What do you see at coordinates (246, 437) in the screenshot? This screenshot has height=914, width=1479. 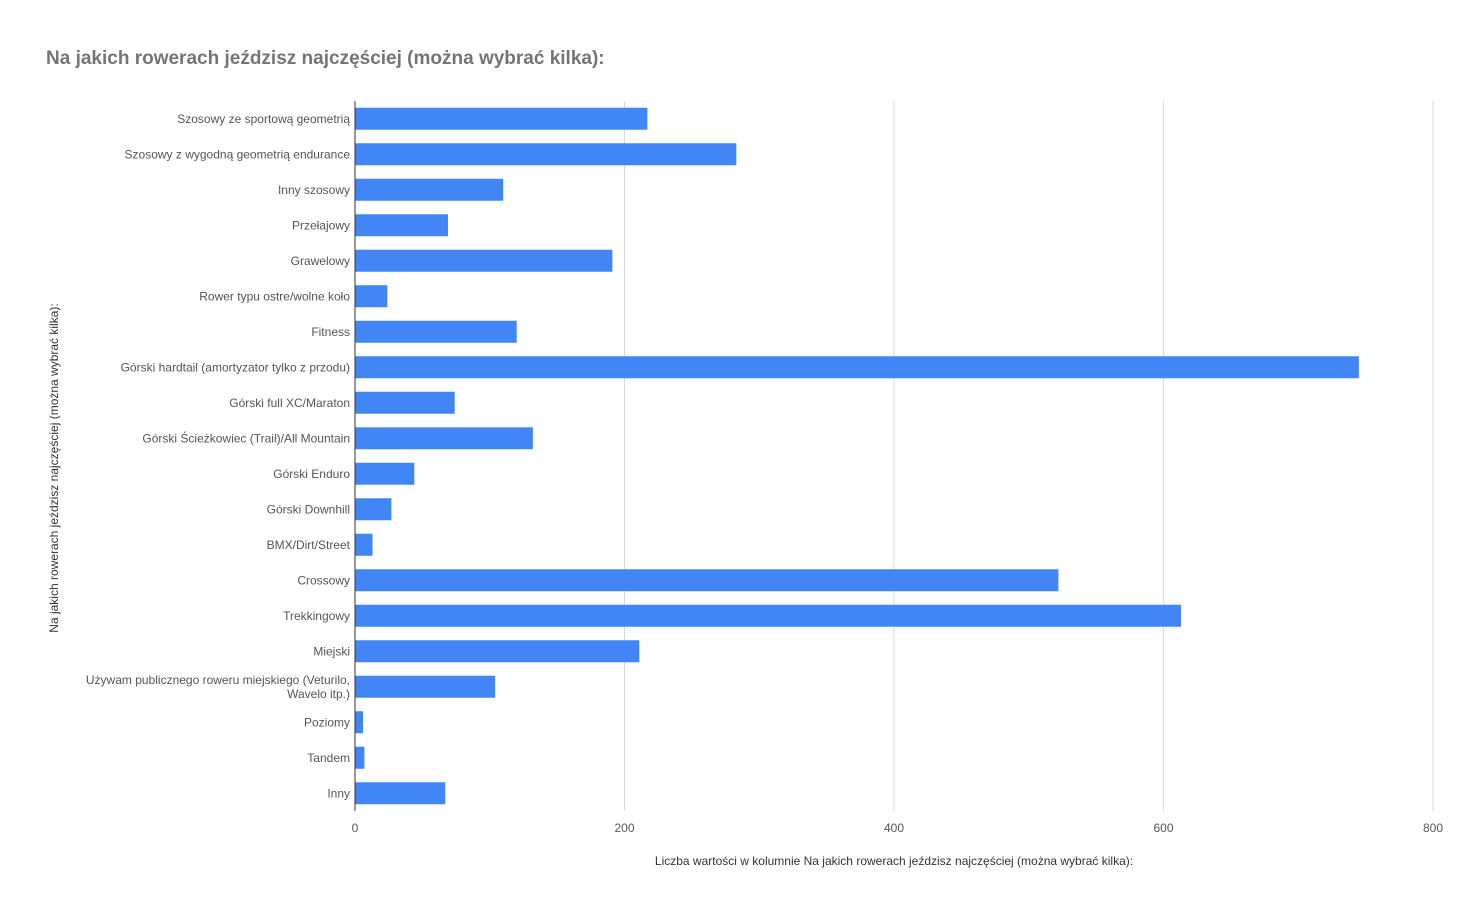 I see `category-label: Górski Ścieżkowiec (Trail)/All Mountain` at bounding box center [246, 437].